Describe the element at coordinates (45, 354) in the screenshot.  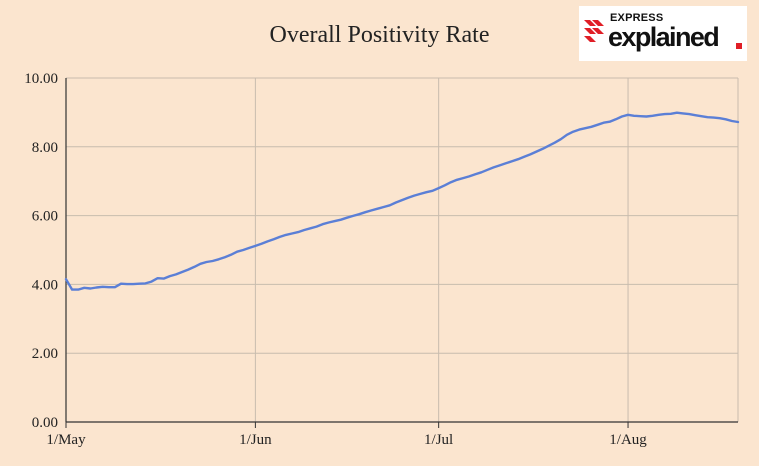
I see `y-tick-label: 2.00` at that location.